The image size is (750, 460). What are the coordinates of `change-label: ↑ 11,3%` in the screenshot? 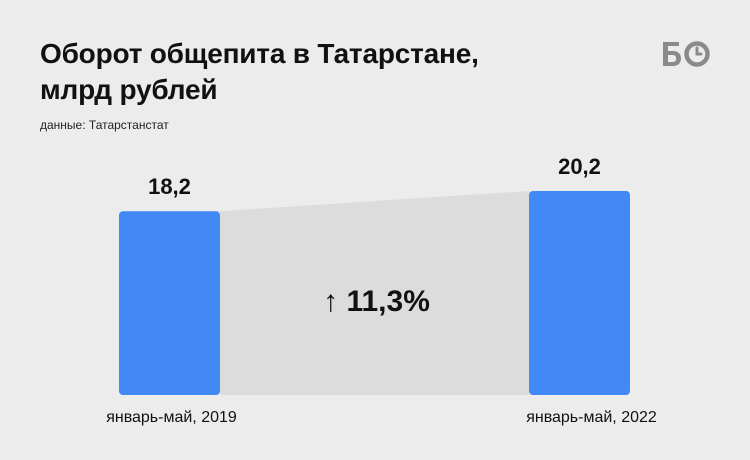 It's located at (376, 301).